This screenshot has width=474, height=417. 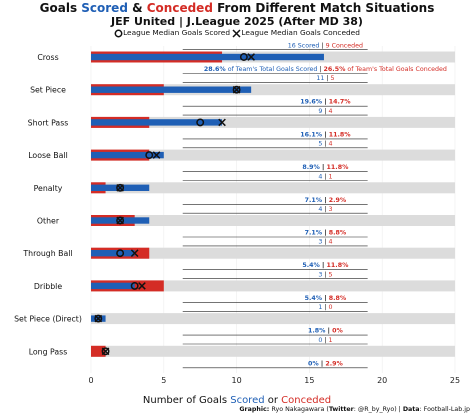 What do you see at coordinates (326, 332) in the screenshot?
I see `value-label-percent: 1.8% | 0%` at bounding box center [326, 332].